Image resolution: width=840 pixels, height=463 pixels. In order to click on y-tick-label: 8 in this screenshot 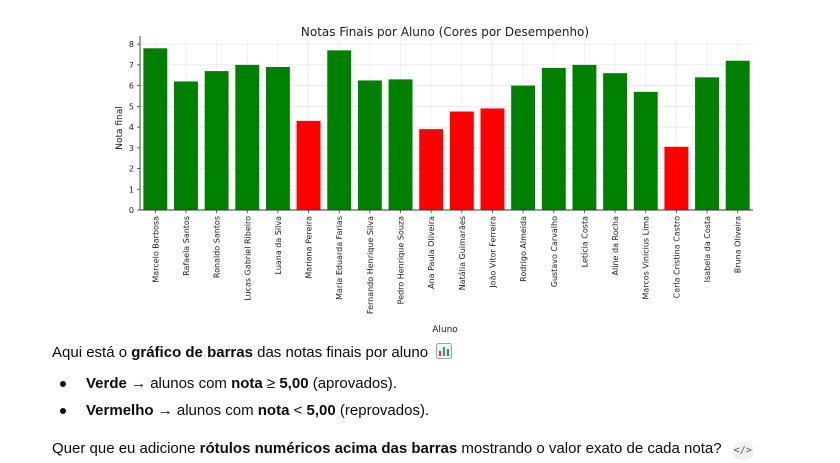, I will do `click(131, 44)`.